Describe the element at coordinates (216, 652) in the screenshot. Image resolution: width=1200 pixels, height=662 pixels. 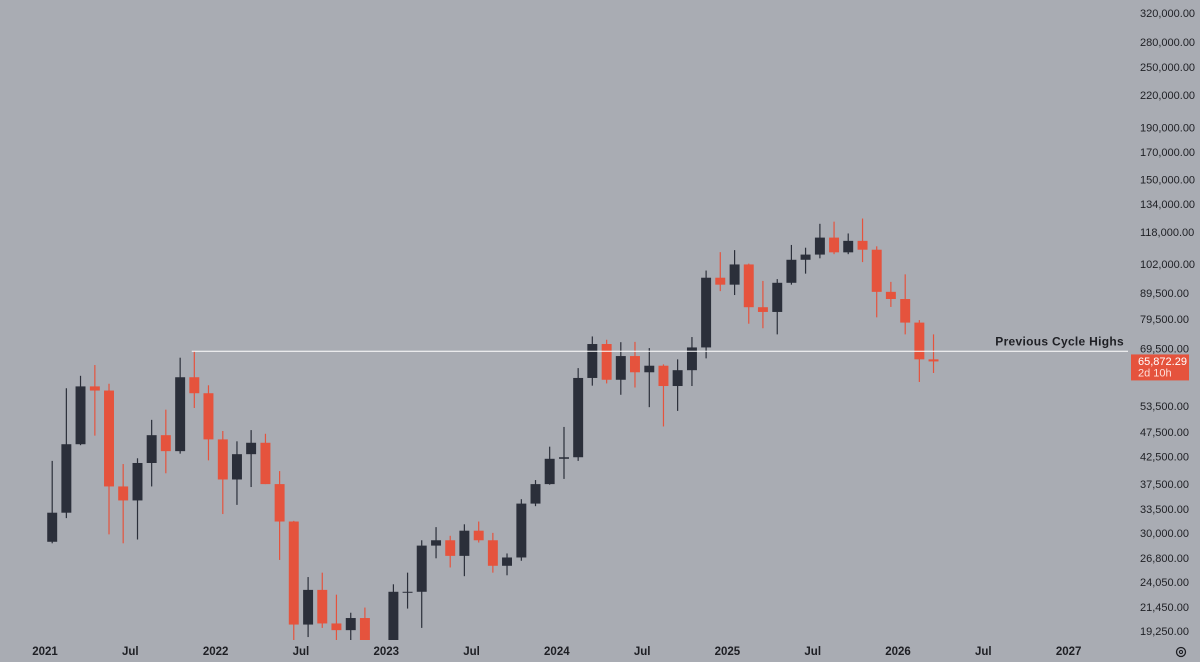
I see `x-tick-label: 2022` at that location.